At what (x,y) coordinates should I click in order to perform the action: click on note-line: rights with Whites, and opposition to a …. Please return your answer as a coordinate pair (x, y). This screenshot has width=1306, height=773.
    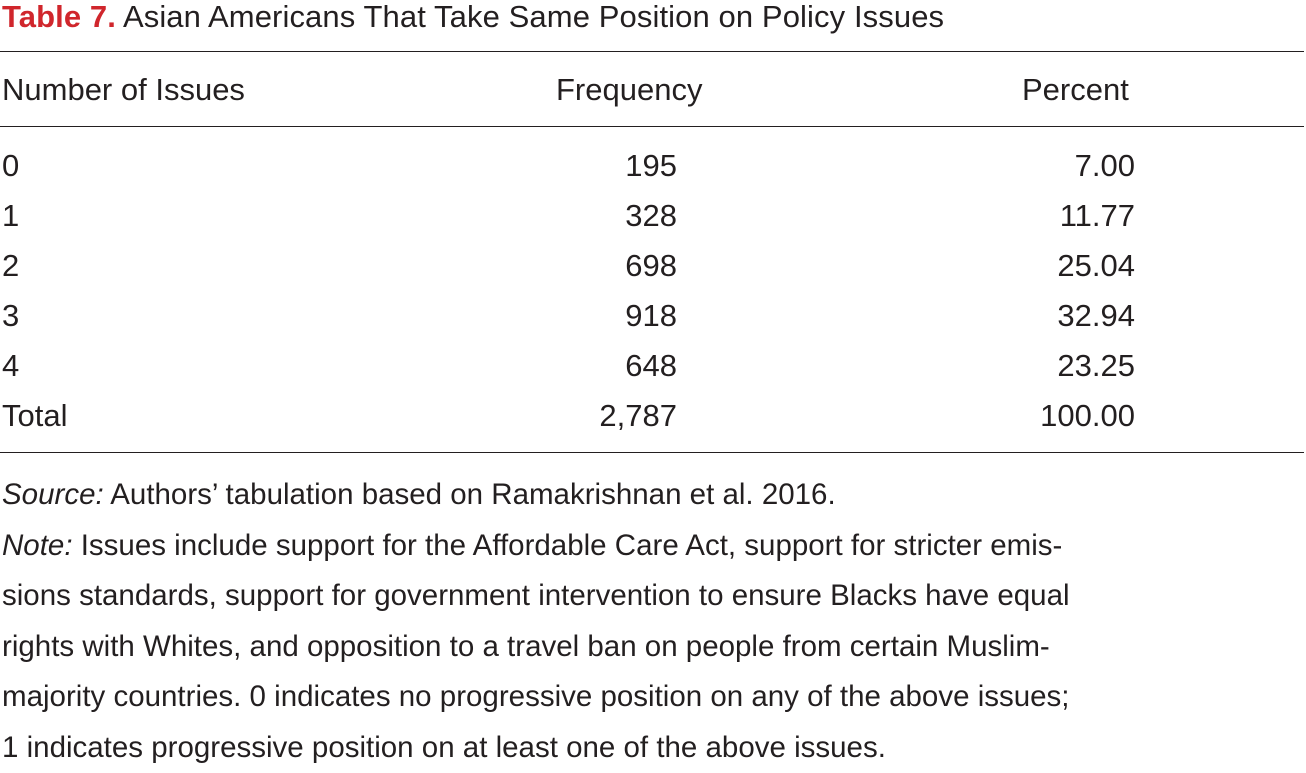
    Looking at the image, I should click on (526, 646).